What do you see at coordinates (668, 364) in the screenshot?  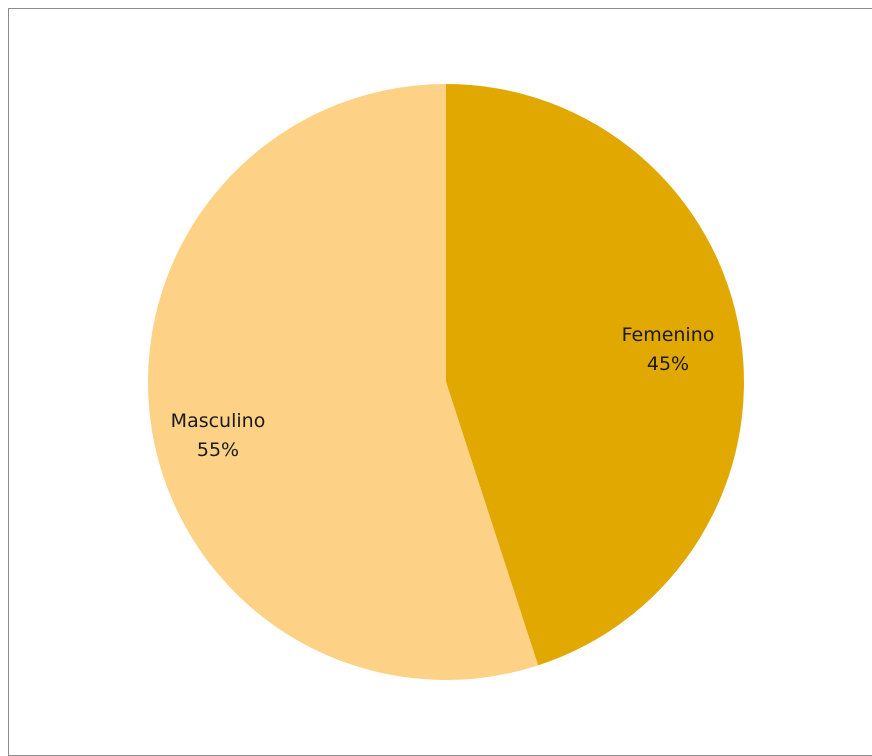 I see `slice-percent-femenino: 45%` at bounding box center [668, 364].